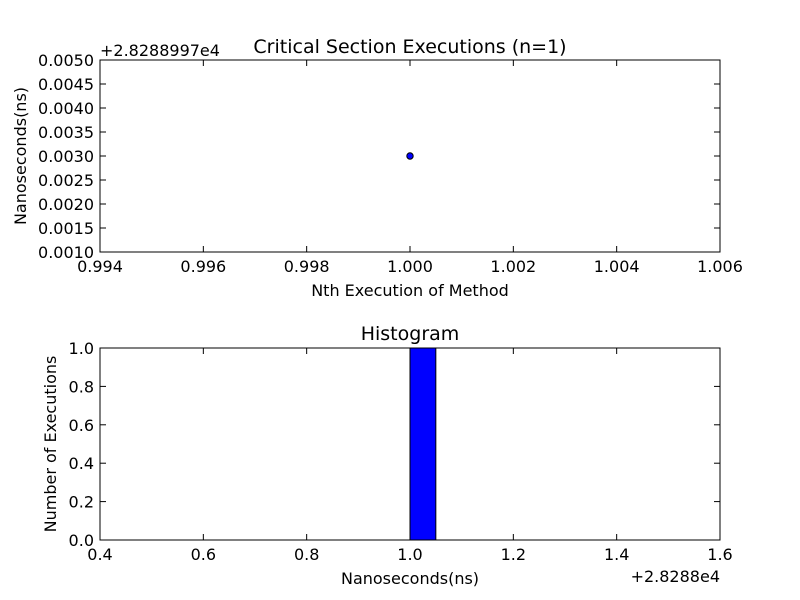 The image size is (800, 600). What do you see at coordinates (66, 228) in the screenshot?
I see `scatter-y-tick-label: 0.0015` at bounding box center [66, 228].